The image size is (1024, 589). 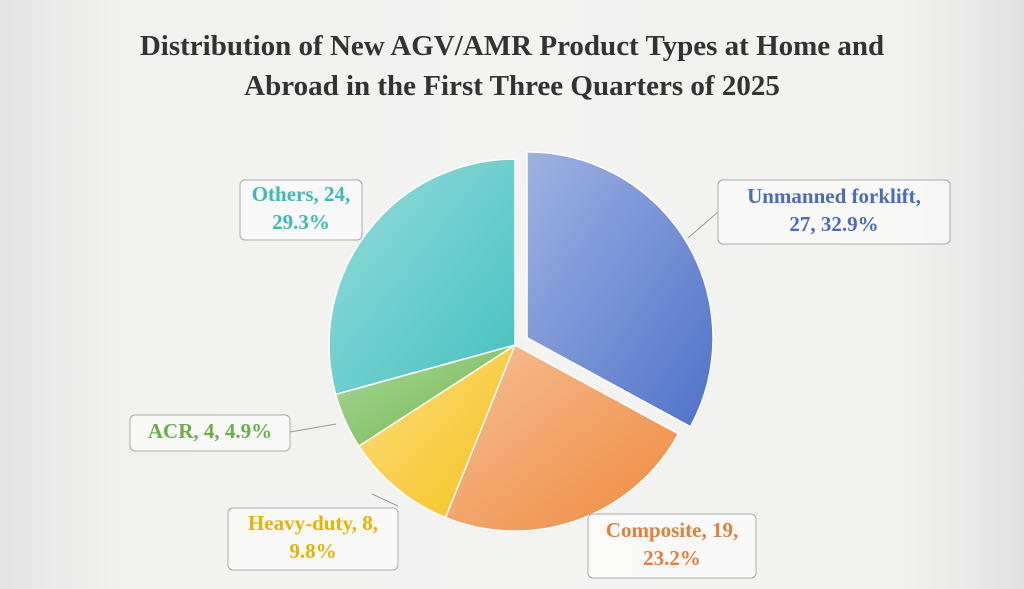 I want to click on data-label: 29.3%, so click(x=301, y=222).